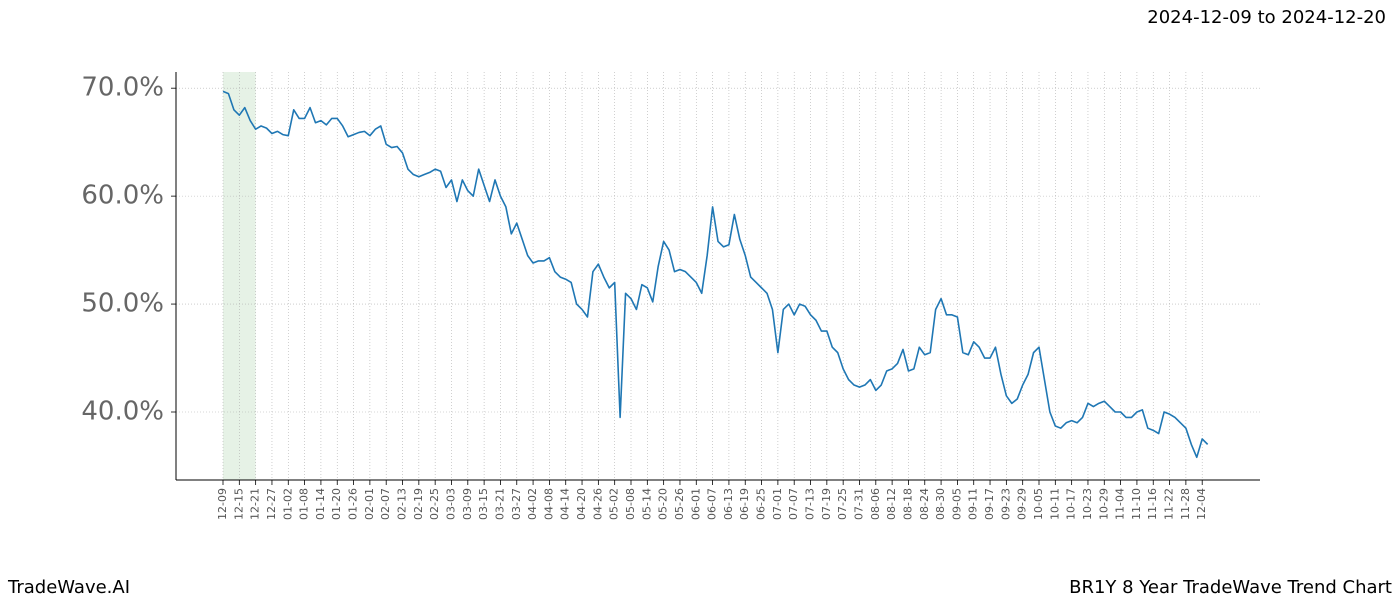 Image resolution: width=1400 pixels, height=604 pixels. Describe the element at coordinates (630, 504) in the screenshot. I see `x-tick-label: 05-08` at that location.